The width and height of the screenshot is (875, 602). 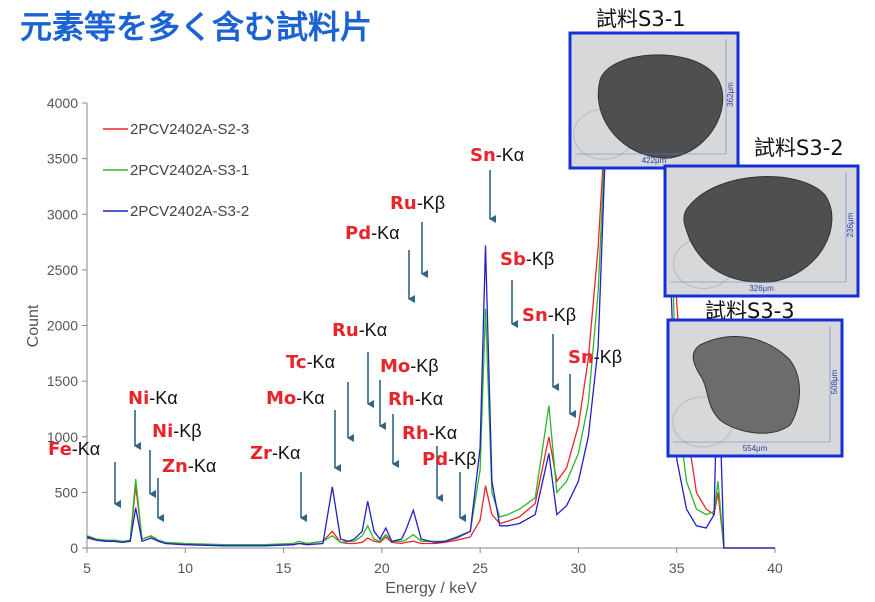 I want to click on height-scale: 362μm, so click(x=730, y=94).